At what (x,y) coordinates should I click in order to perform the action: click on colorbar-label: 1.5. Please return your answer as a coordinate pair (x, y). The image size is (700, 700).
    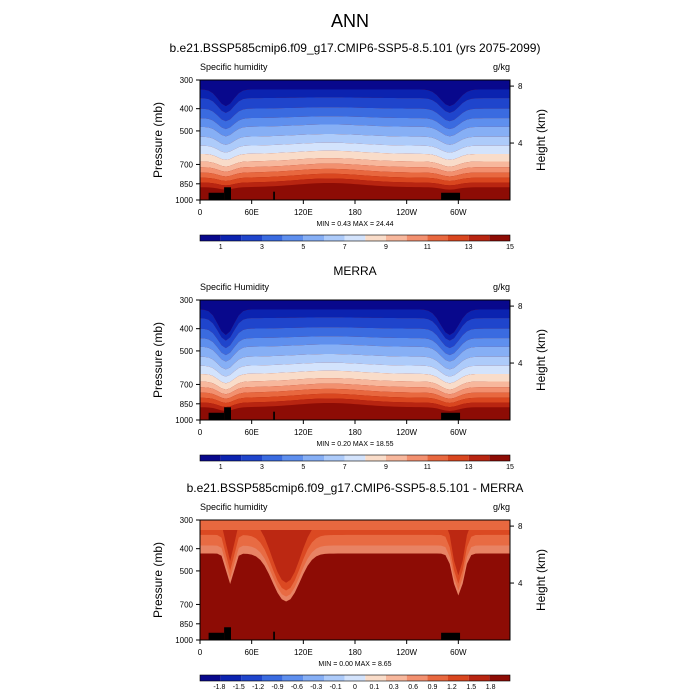
    Looking at the image, I should click on (471, 687).